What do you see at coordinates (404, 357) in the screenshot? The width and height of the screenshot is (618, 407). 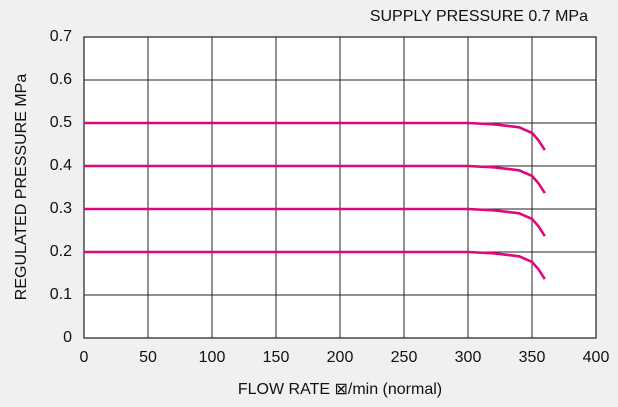 I see `x-tick-label: 250` at bounding box center [404, 357].